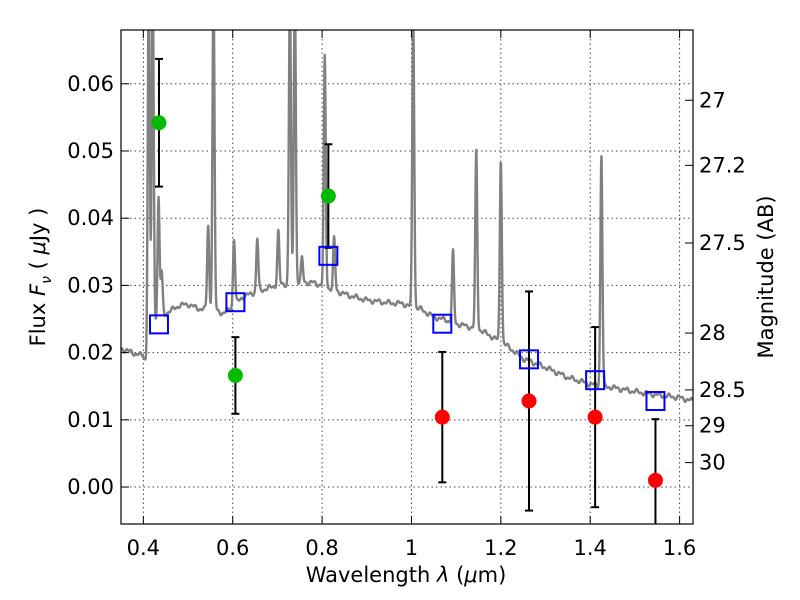  Describe the element at coordinates (712, 100) in the screenshot. I see `y2-tick-label: 27` at that location.